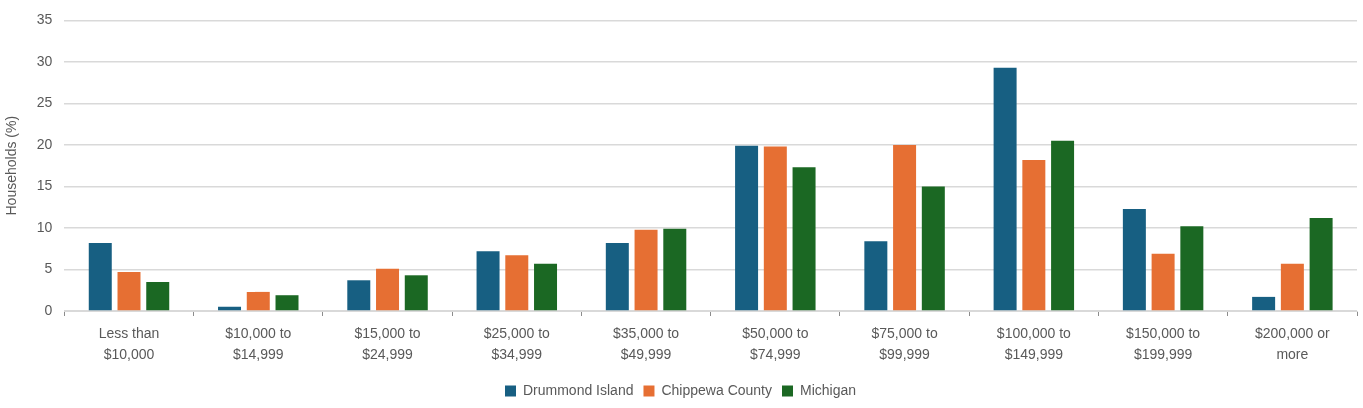 This screenshot has width=1363, height=408. What do you see at coordinates (775, 344) in the screenshot?
I see `x-tick-label: $50,000 to $74,999` at bounding box center [775, 344].